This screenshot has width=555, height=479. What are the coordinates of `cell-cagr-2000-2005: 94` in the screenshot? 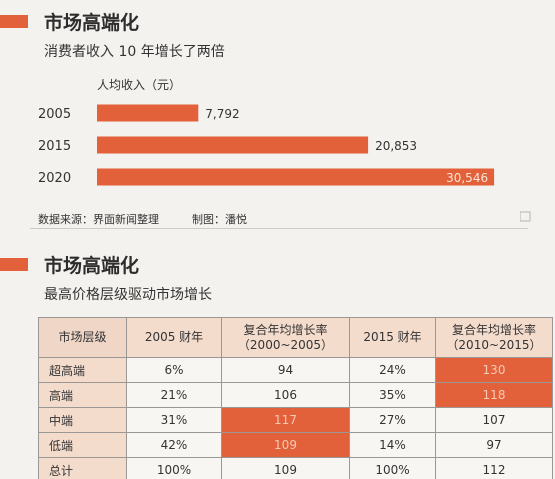 It's located at (285, 370).